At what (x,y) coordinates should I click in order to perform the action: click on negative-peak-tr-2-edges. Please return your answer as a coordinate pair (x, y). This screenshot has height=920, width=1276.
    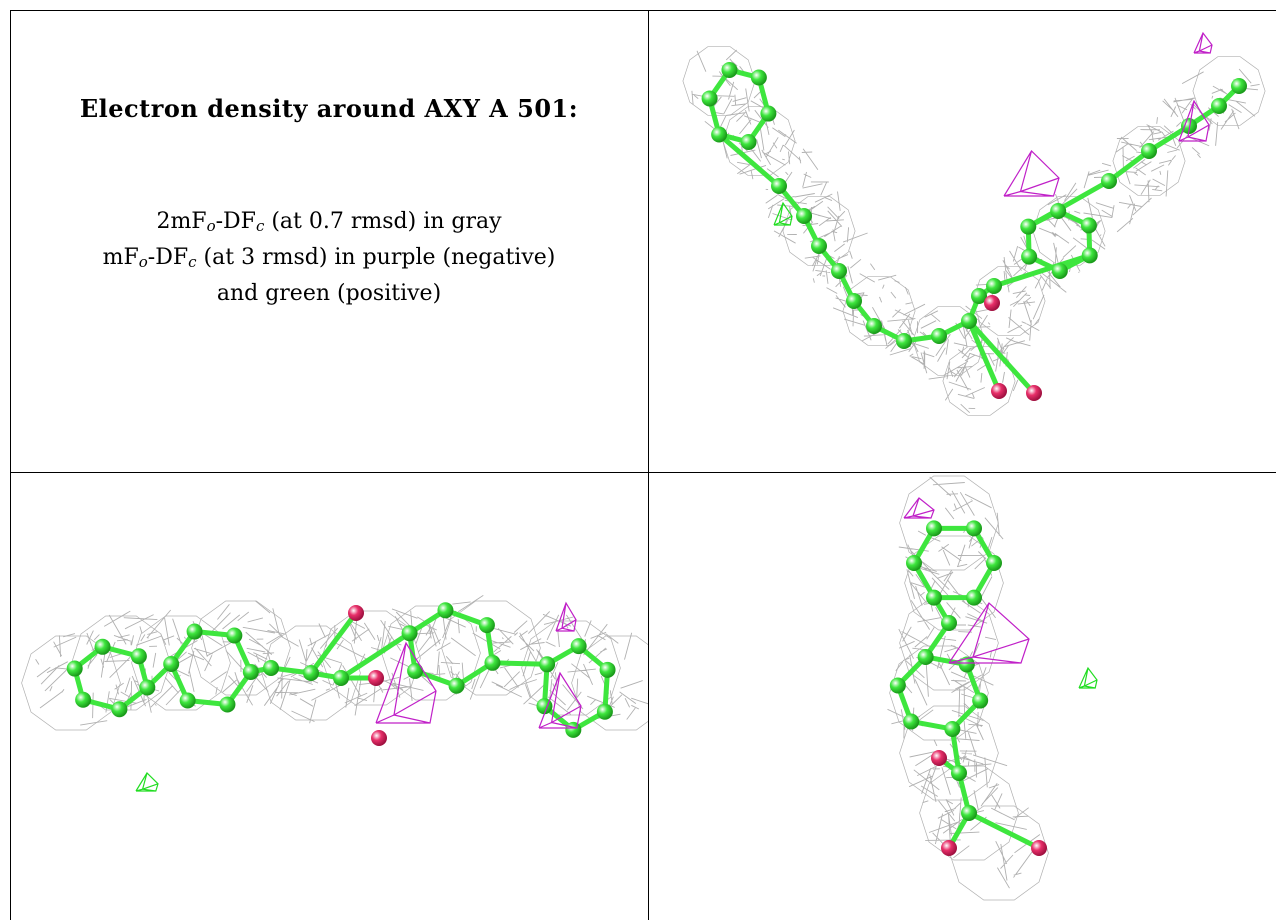
    Looking at the image, I should click on (1194, 120).